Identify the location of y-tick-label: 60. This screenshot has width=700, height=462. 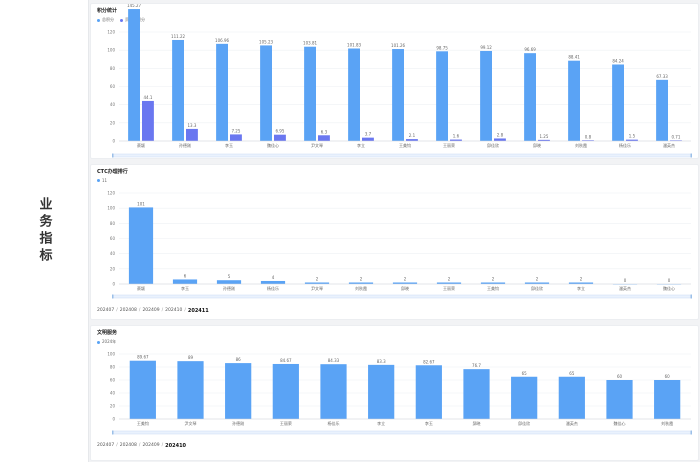
(113, 380).